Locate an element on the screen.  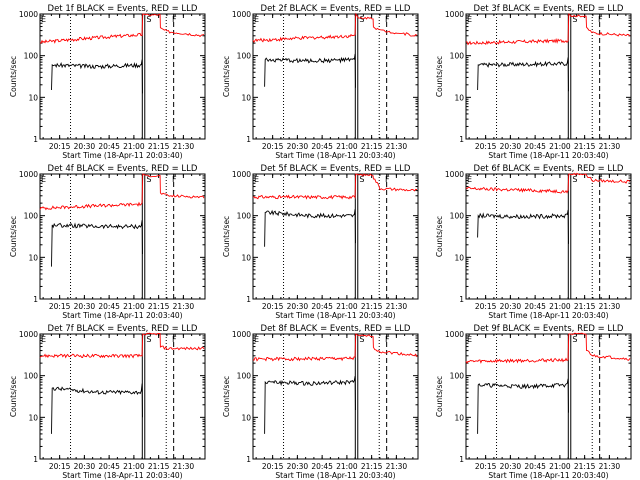
panel-title: Det 2f BLACK = Events, RED = LLD is located at coordinates (336, 9).